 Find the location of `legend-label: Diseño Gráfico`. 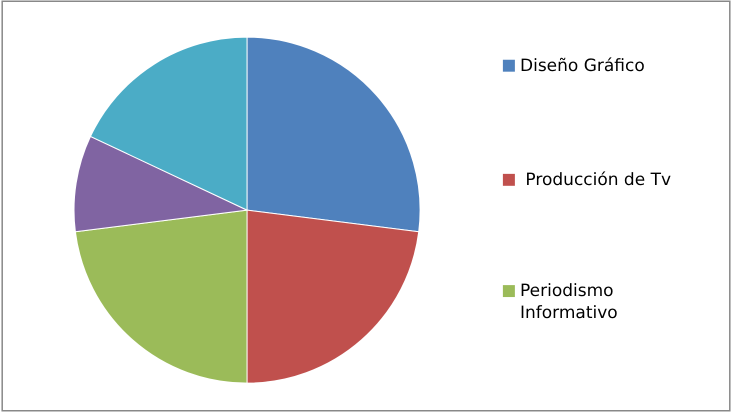

legend-label: Diseño Gráfico is located at coordinates (582, 66).